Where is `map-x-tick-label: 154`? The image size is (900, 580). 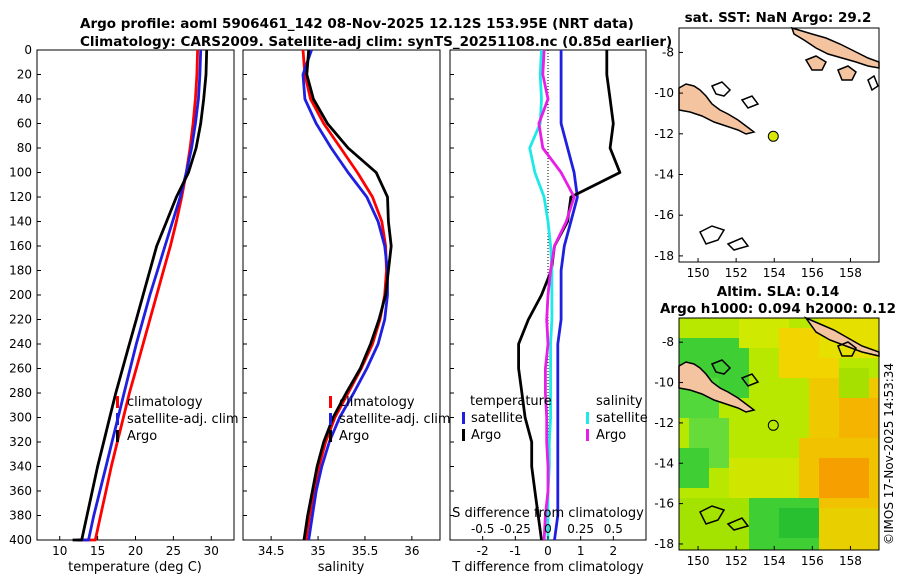
map-x-tick-label: 154 is located at coordinates (774, 561).